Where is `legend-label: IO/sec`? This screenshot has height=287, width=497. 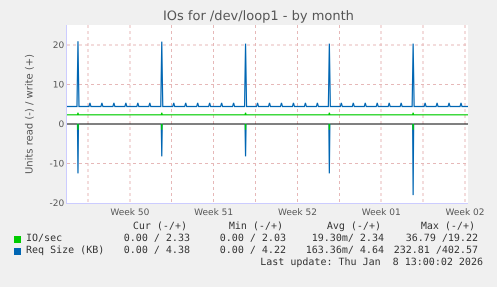
legend-label: IO/sec is located at coordinates (44, 239).